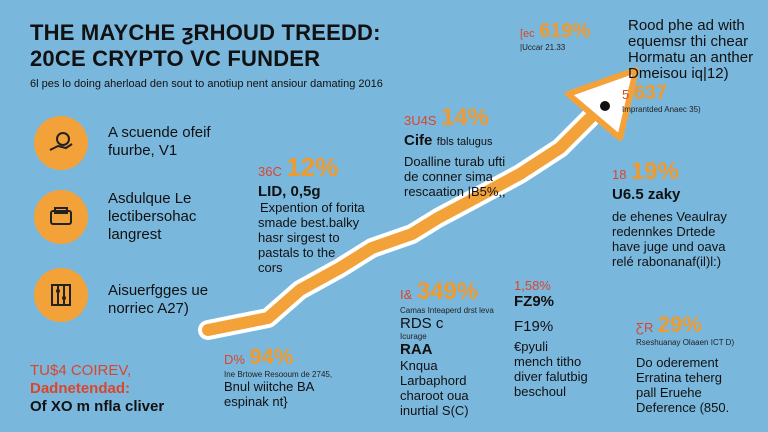 The width and height of the screenshot is (768, 432). I want to click on callout-19-line1: de ehenes Veaulray, so click(669, 216).